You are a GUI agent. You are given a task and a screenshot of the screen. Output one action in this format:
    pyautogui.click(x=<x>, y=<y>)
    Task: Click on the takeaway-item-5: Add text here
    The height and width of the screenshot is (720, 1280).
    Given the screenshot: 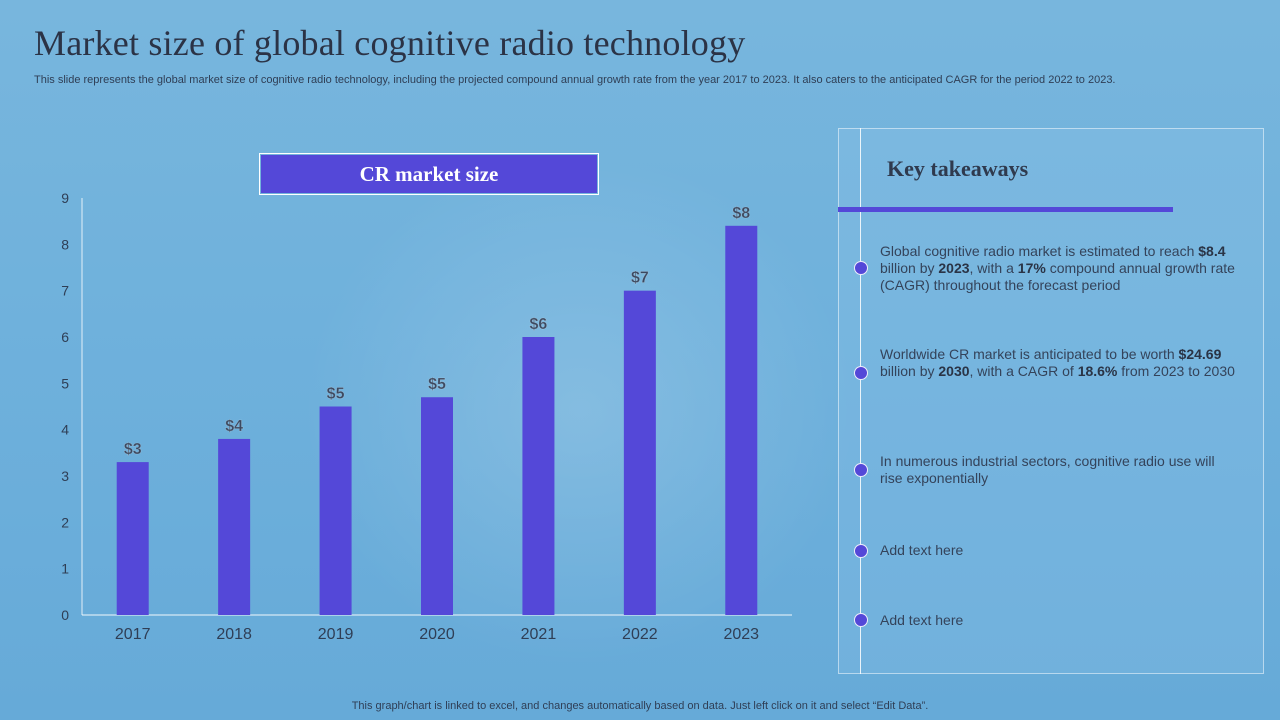 What is the action you would take?
    pyautogui.click(x=1057, y=620)
    